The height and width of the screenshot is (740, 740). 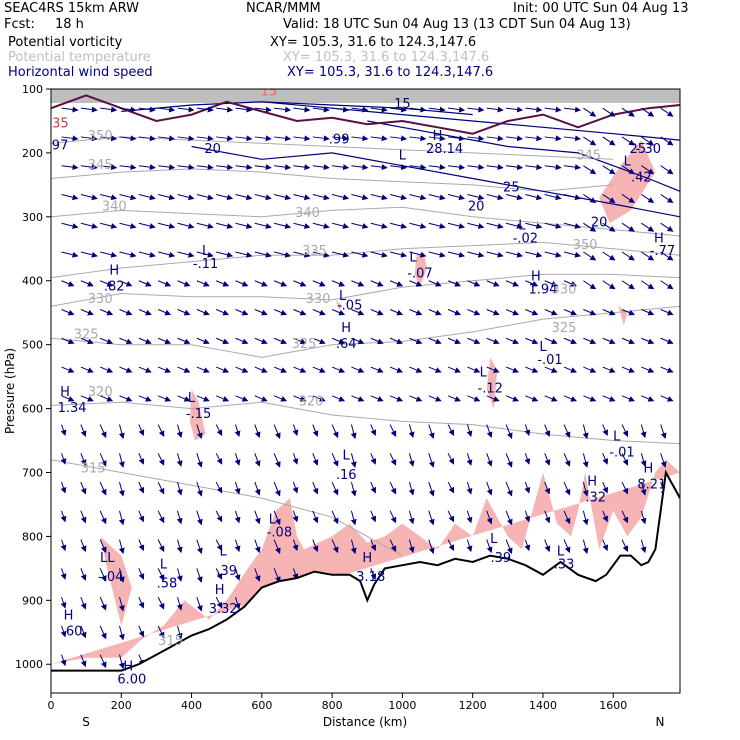 What do you see at coordinates (403, 155) in the screenshot?
I see `contour-annotation: L` at bounding box center [403, 155].